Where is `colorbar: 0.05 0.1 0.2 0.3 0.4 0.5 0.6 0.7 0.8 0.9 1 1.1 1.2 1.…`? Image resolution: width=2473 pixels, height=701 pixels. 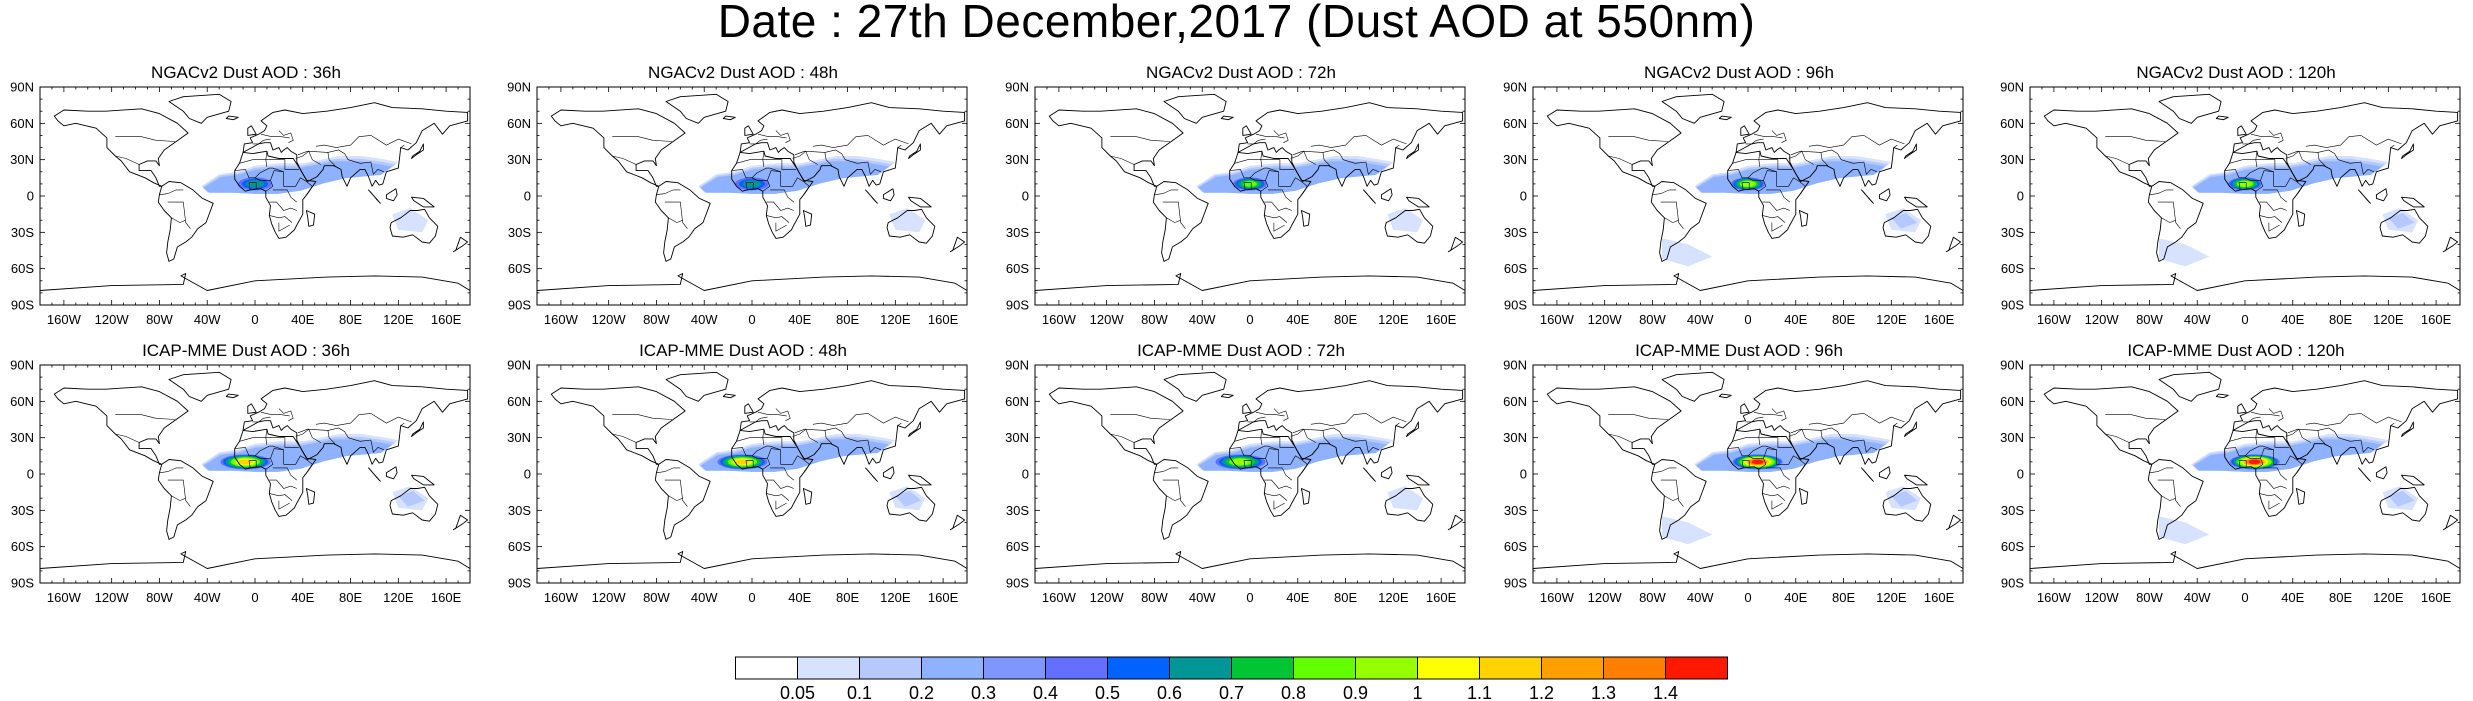 colorbar: 0.05 0.1 0.2 0.3 0.4 0.5 0.6 0.7 0.8 0.9 1 1.1 1.2 1.… is located at coordinates (1231, 678).